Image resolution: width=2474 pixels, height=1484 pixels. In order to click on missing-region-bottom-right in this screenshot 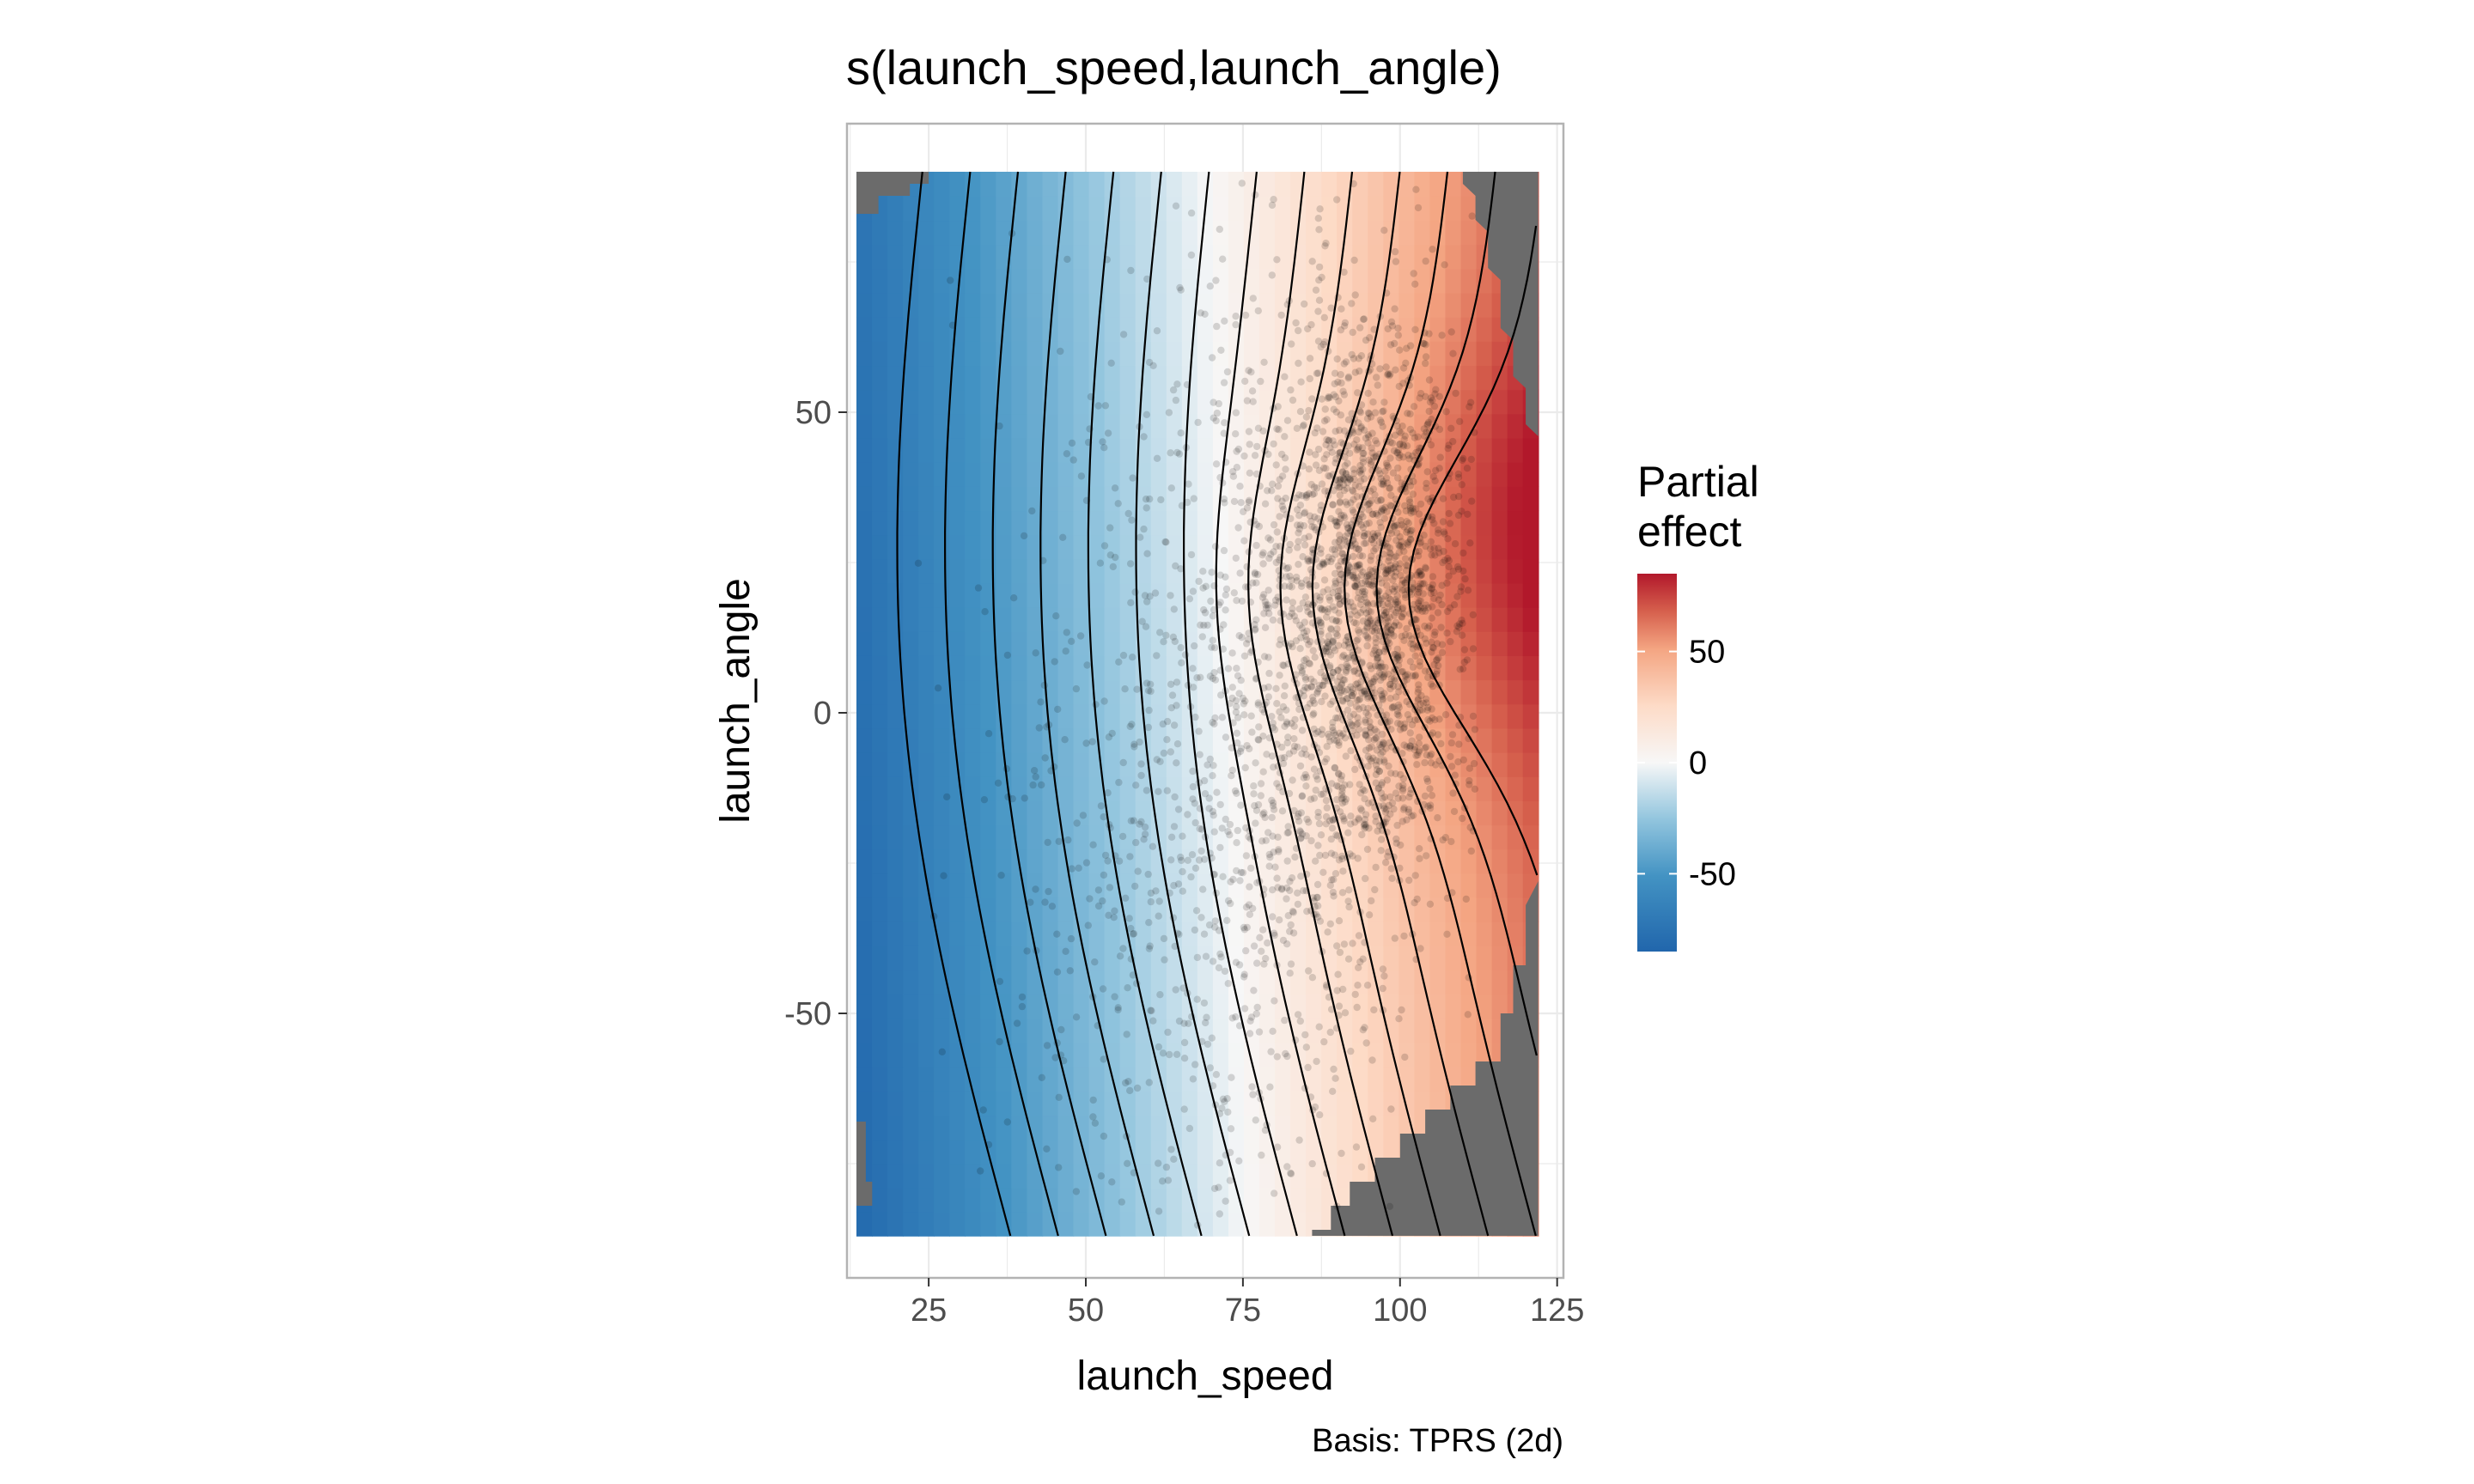, I will do `click(1425, 1058)`.